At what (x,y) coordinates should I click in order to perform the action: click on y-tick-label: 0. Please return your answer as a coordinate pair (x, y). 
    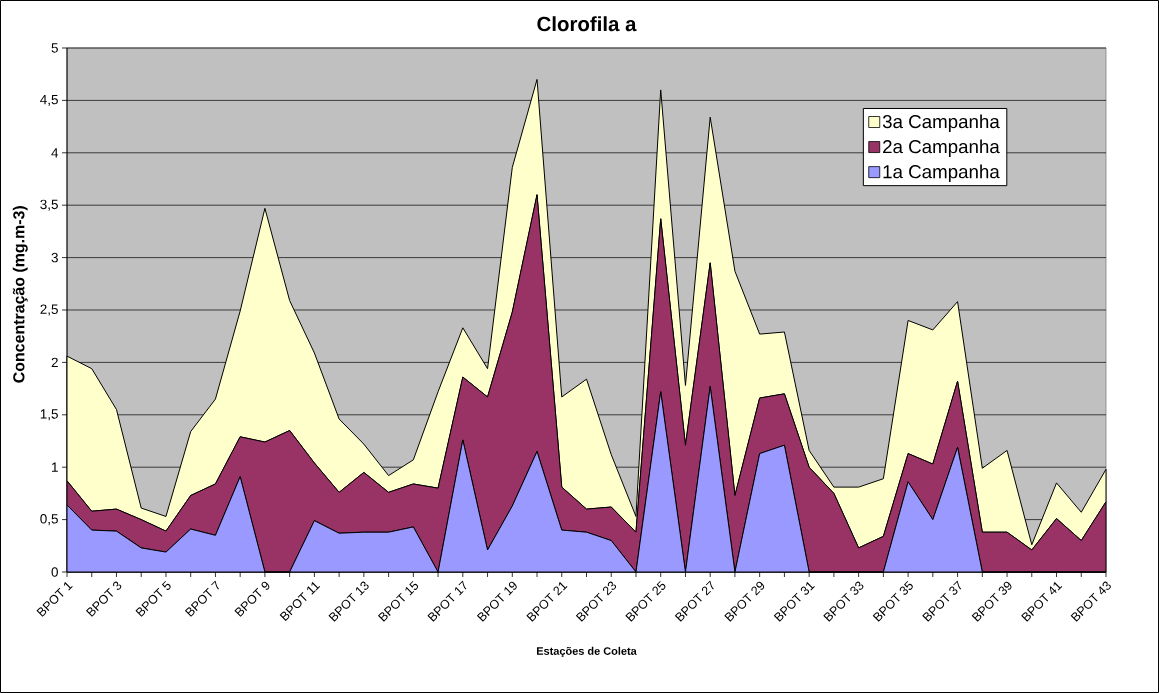
    Looking at the image, I should click on (54, 572).